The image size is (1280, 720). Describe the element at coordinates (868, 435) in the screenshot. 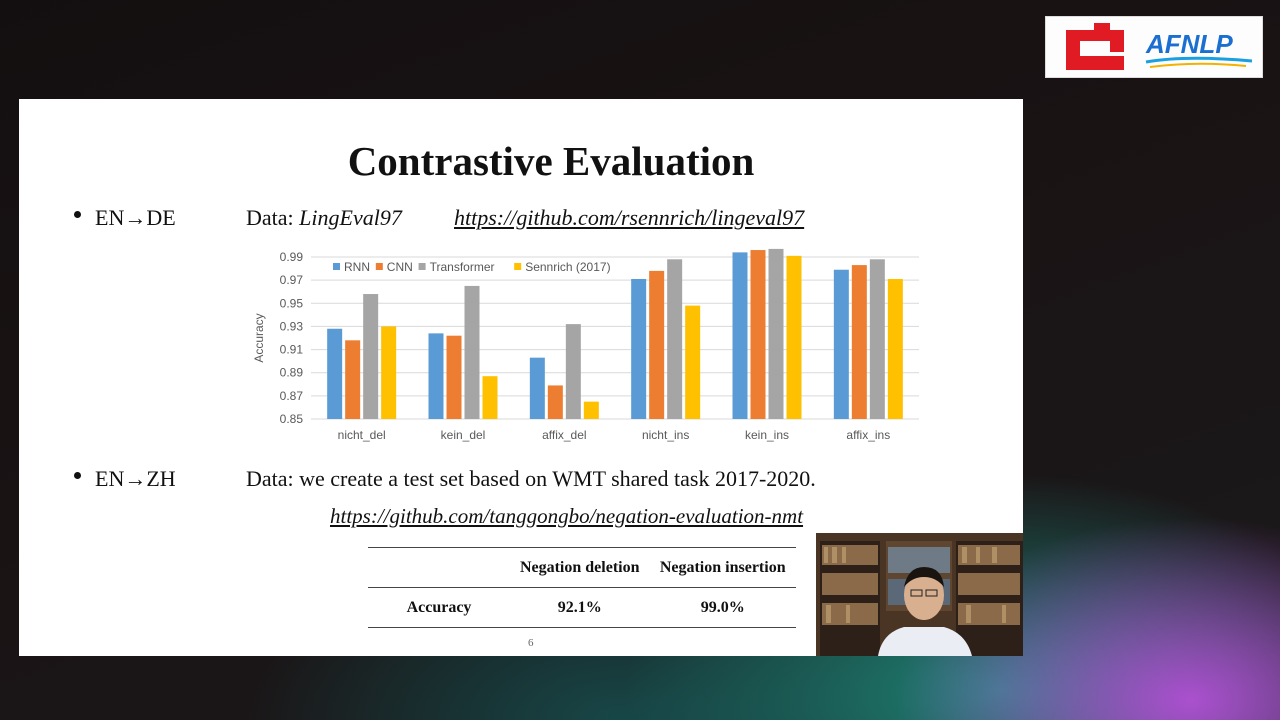

I see `x-tick-label: affix_ins` at that location.